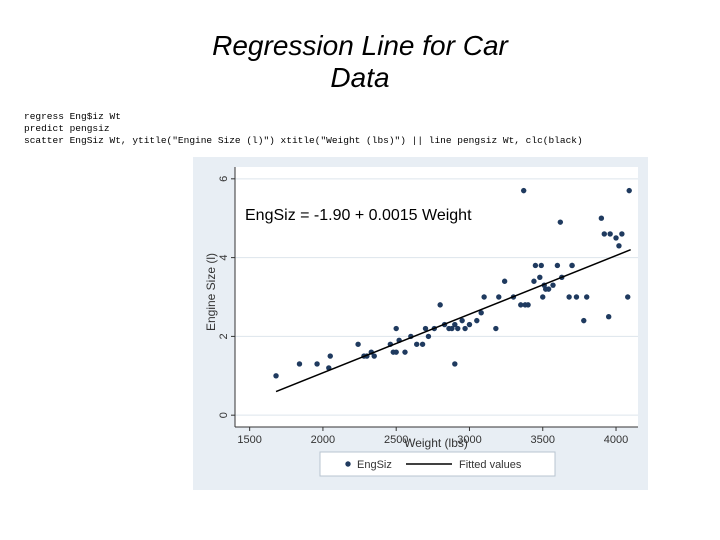 Image resolution: width=720 pixels, height=540 pixels. I want to click on slide-title: Regression Line for Car Data, so click(360, 62).